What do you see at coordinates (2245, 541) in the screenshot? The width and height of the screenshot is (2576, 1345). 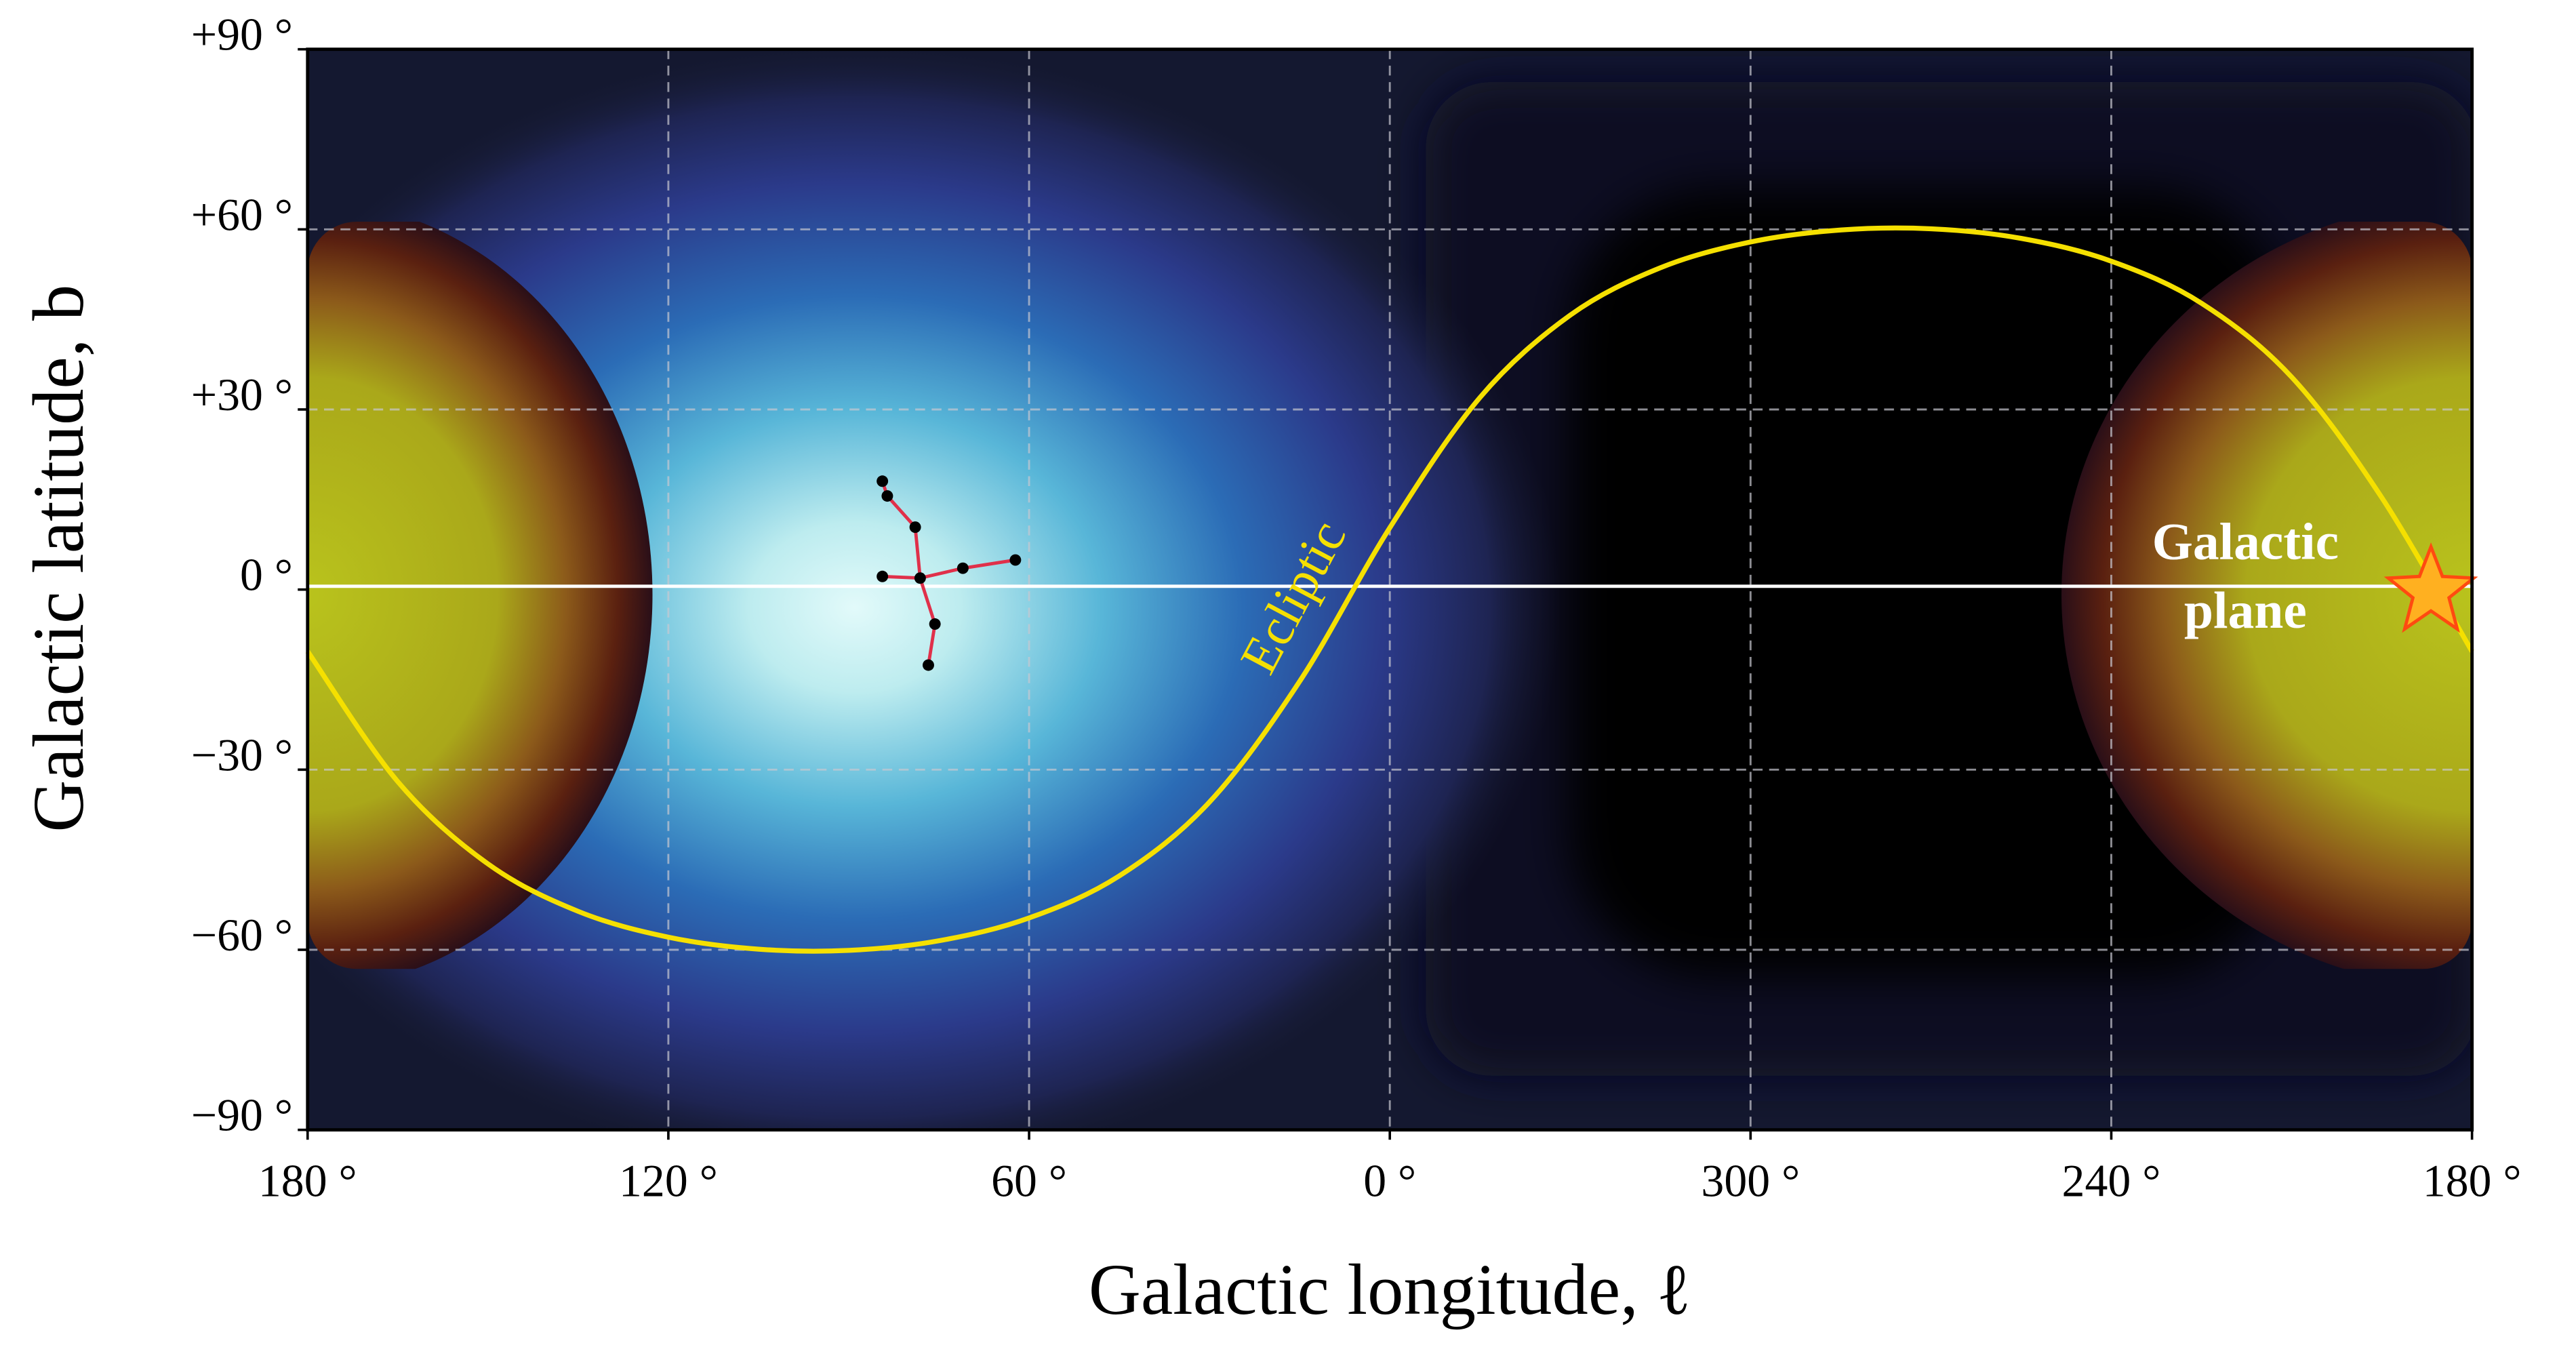 I see `annotation: Galactic` at bounding box center [2245, 541].